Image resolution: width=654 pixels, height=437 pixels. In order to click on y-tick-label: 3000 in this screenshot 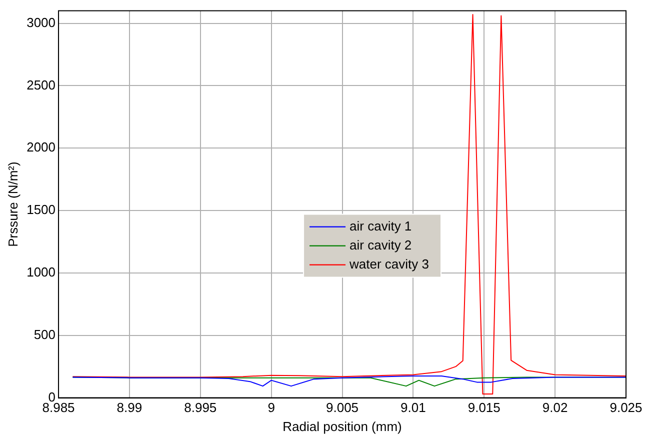, I will do `click(41, 22)`.